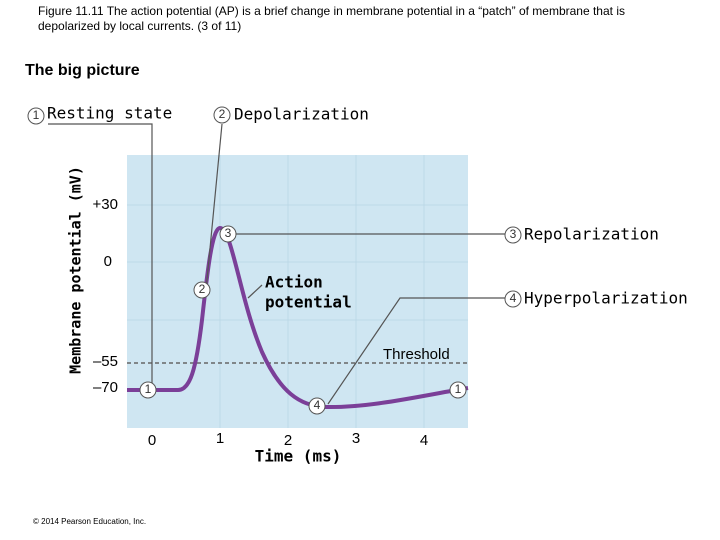 This screenshot has height=540, width=720. Describe the element at coordinates (105, 387) in the screenshot. I see `y-tick-label: –70` at that location.